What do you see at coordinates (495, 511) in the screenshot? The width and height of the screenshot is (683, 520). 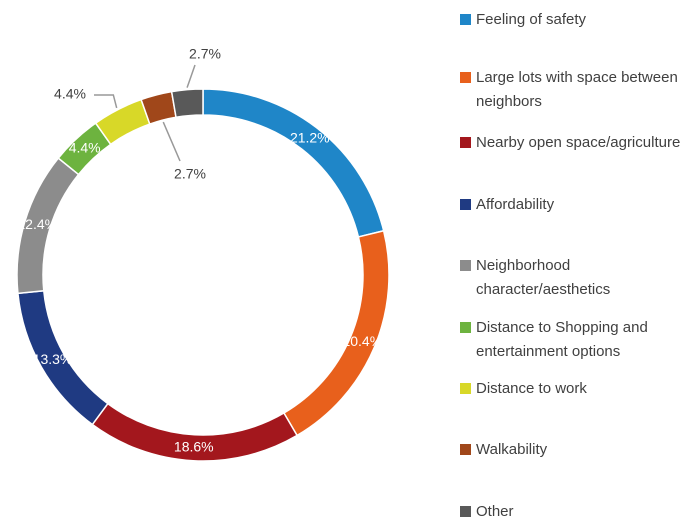 I see `legend-label: Other` at bounding box center [495, 511].